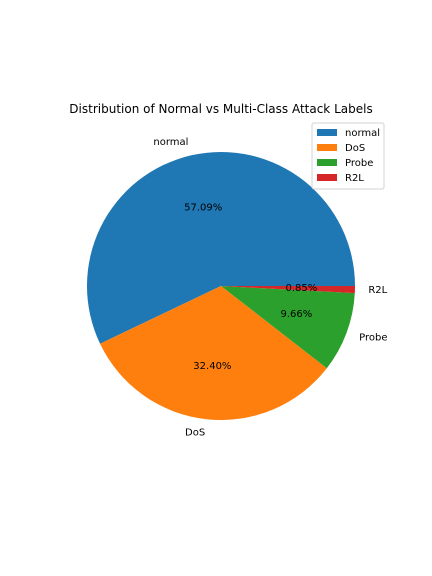 Image resolution: width=432 pixels, height=576 pixels. Describe the element at coordinates (327, 147) in the screenshot. I see `legend-swatch-dos` at that location.